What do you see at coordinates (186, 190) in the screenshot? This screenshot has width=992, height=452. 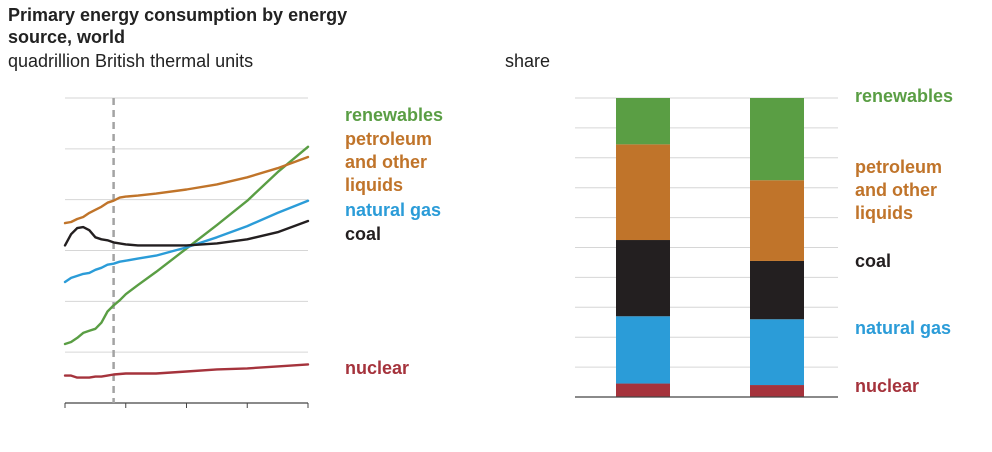 I see `series-line-petroleum-and-other-liquids` at bounding box center [186, 190].